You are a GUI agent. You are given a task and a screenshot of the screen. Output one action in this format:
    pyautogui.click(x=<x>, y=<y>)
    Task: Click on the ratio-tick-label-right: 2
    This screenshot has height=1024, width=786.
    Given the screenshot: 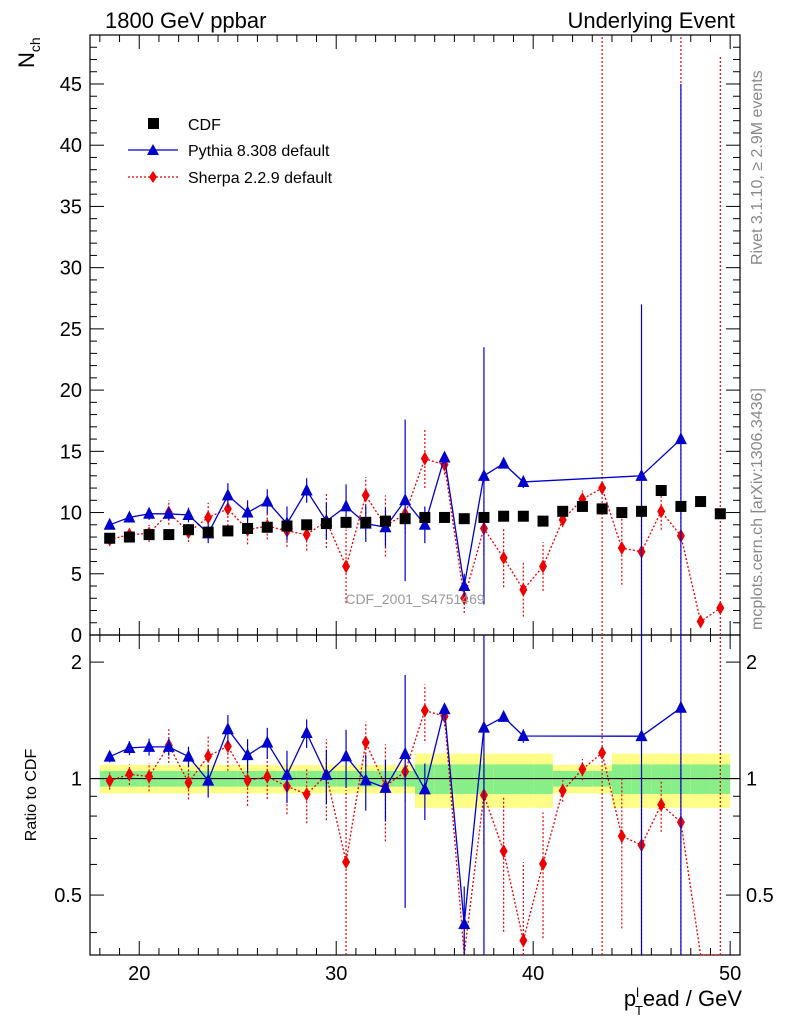 What is the action you would take?
    pyautogui.click(x=751, y=663)
    